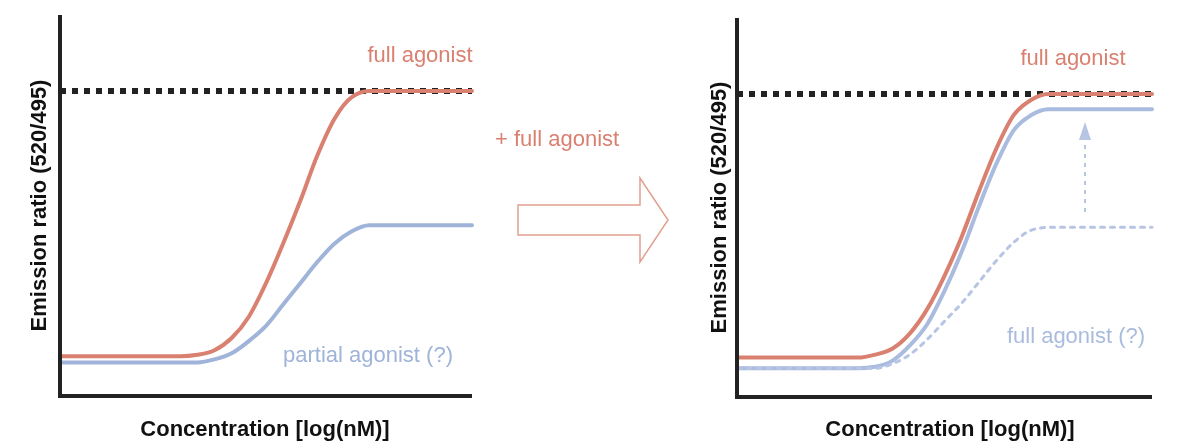 The width and height of the screenshot is (1178, 444). I want to click on text: + full agonist, so click(557, 138).